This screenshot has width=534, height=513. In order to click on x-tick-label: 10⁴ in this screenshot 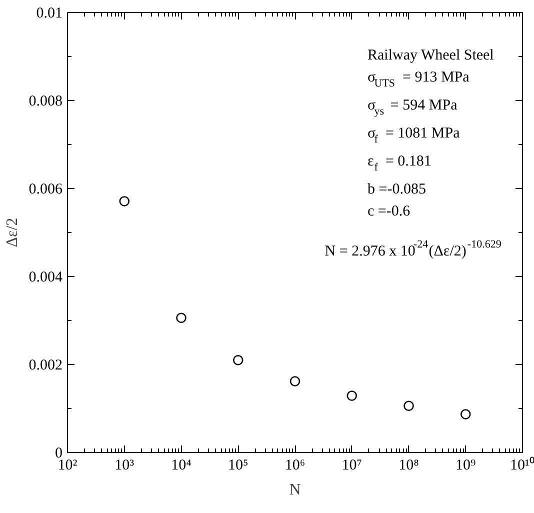, I will do `click(181, 466)`.